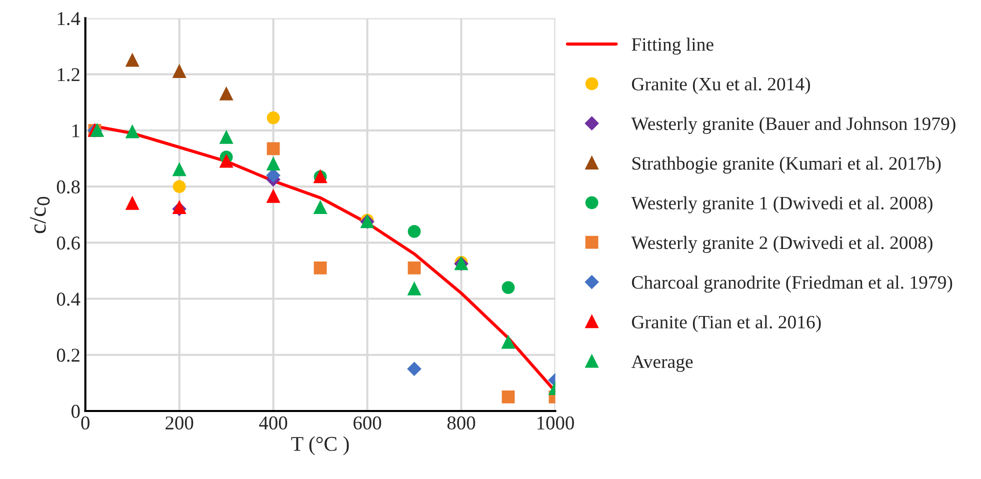 The image size is (981, 479). What do you see at coordinates (69, 19) in the screenshot?
I see `y-tick-label: 1.4` at bounding box center [69, 19].